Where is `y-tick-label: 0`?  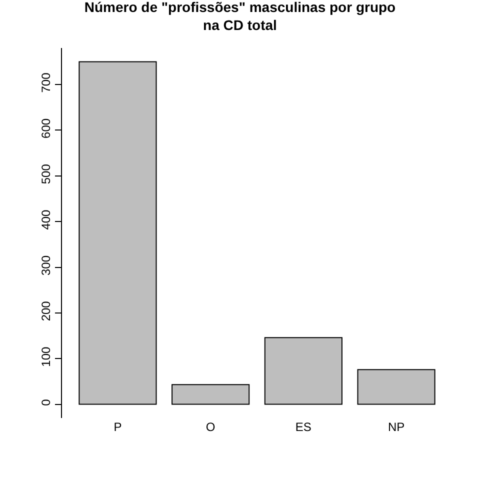 y-tick-label: 0 is located at coordinates (46, 402).